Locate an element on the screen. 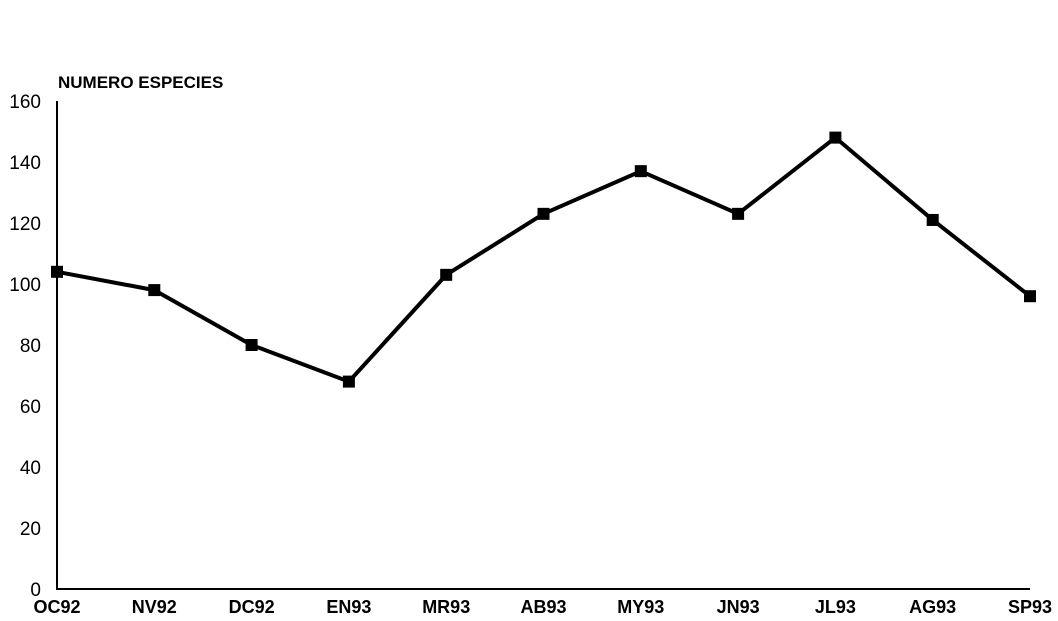 The width and height of the screenshot is (1058, 621). x-tick-label: JL93 is located at coordinates (835, 607).